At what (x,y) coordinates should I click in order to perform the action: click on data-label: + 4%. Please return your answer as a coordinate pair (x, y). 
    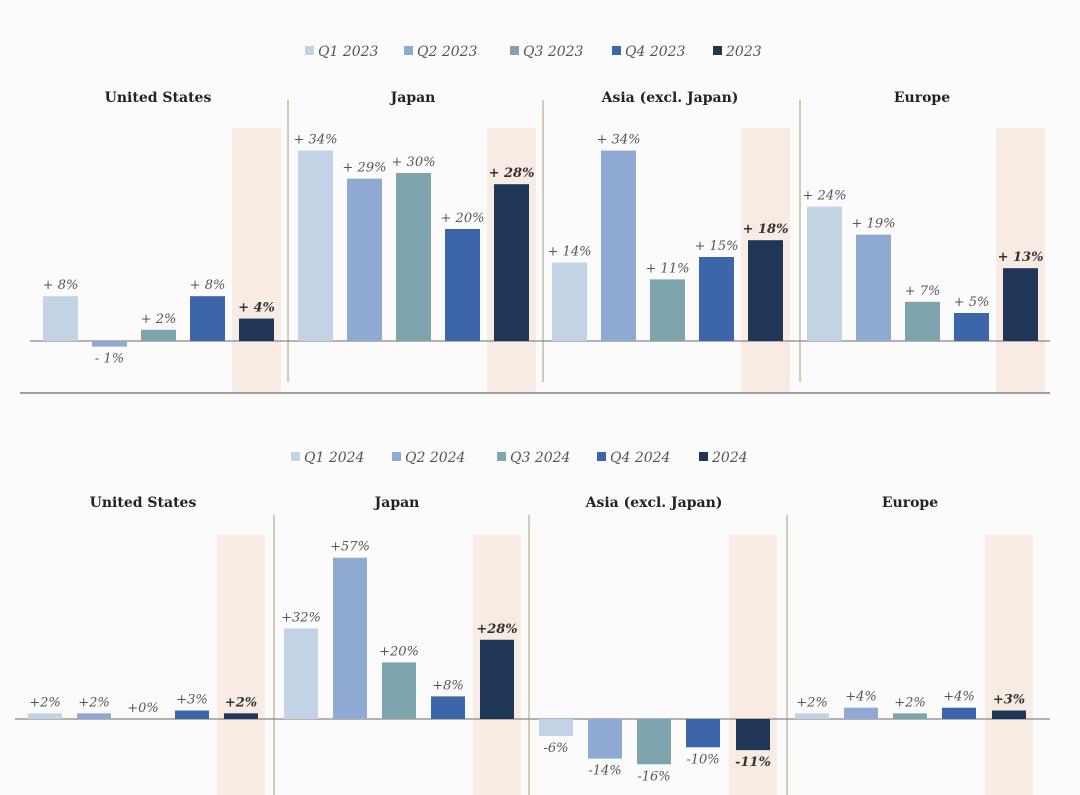
    Looking at the image, I should click on (256, 308).